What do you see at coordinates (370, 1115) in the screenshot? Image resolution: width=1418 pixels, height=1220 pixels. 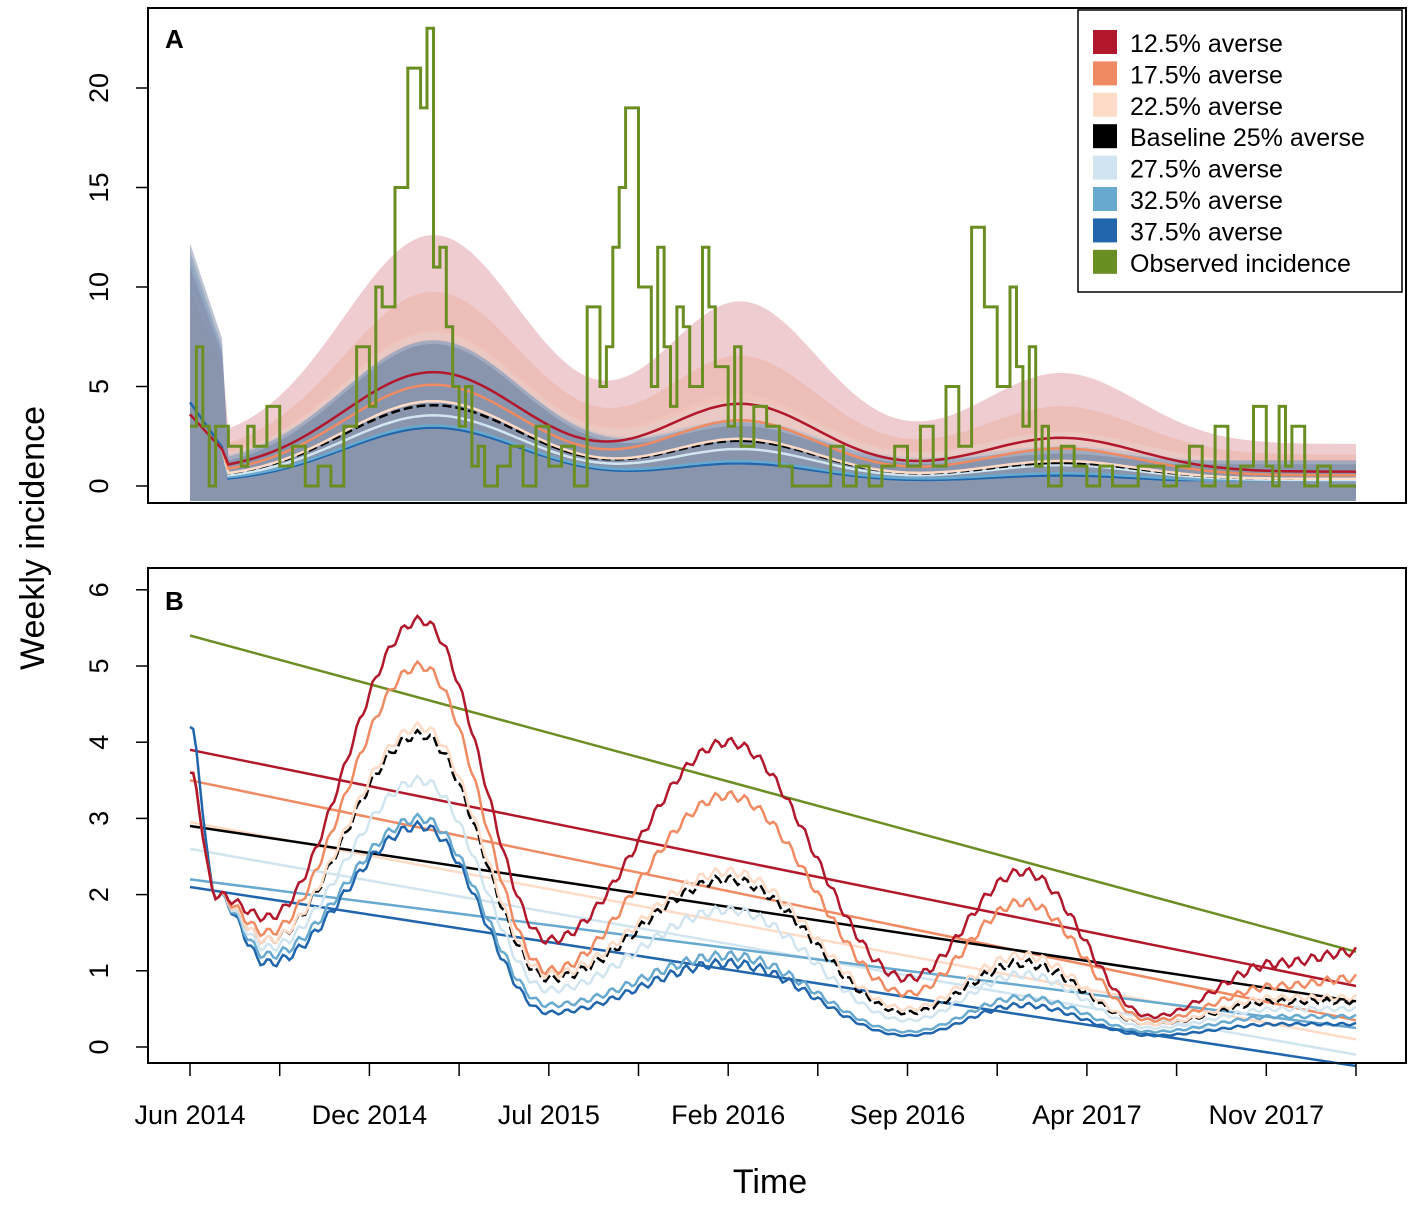 I see `x-tick-label-dec-2014: Dec 2014` at bounding box center [370, 1115].